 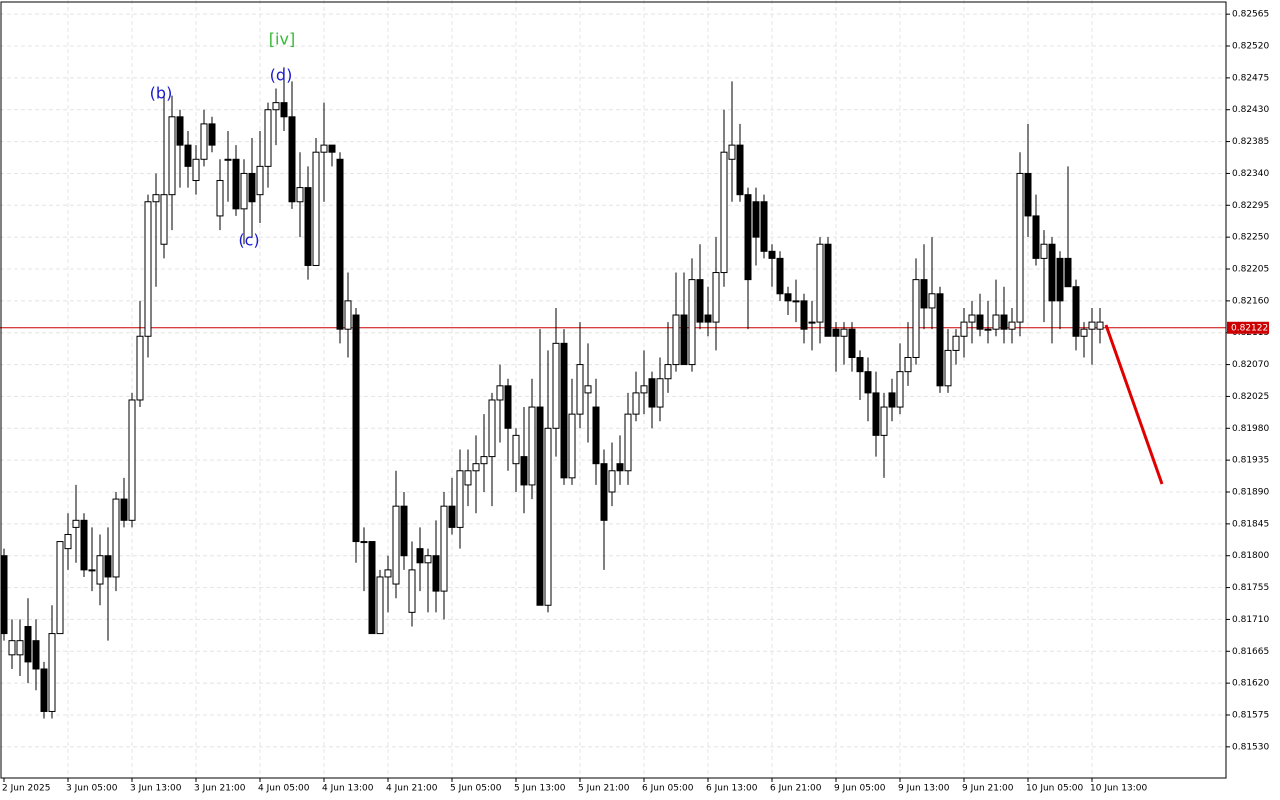 What do you see at coordinates (1054, 789) in the screenshot?
I see `x-tick-label: 10 Jun 05:00` at bounding box center [1054, 789].